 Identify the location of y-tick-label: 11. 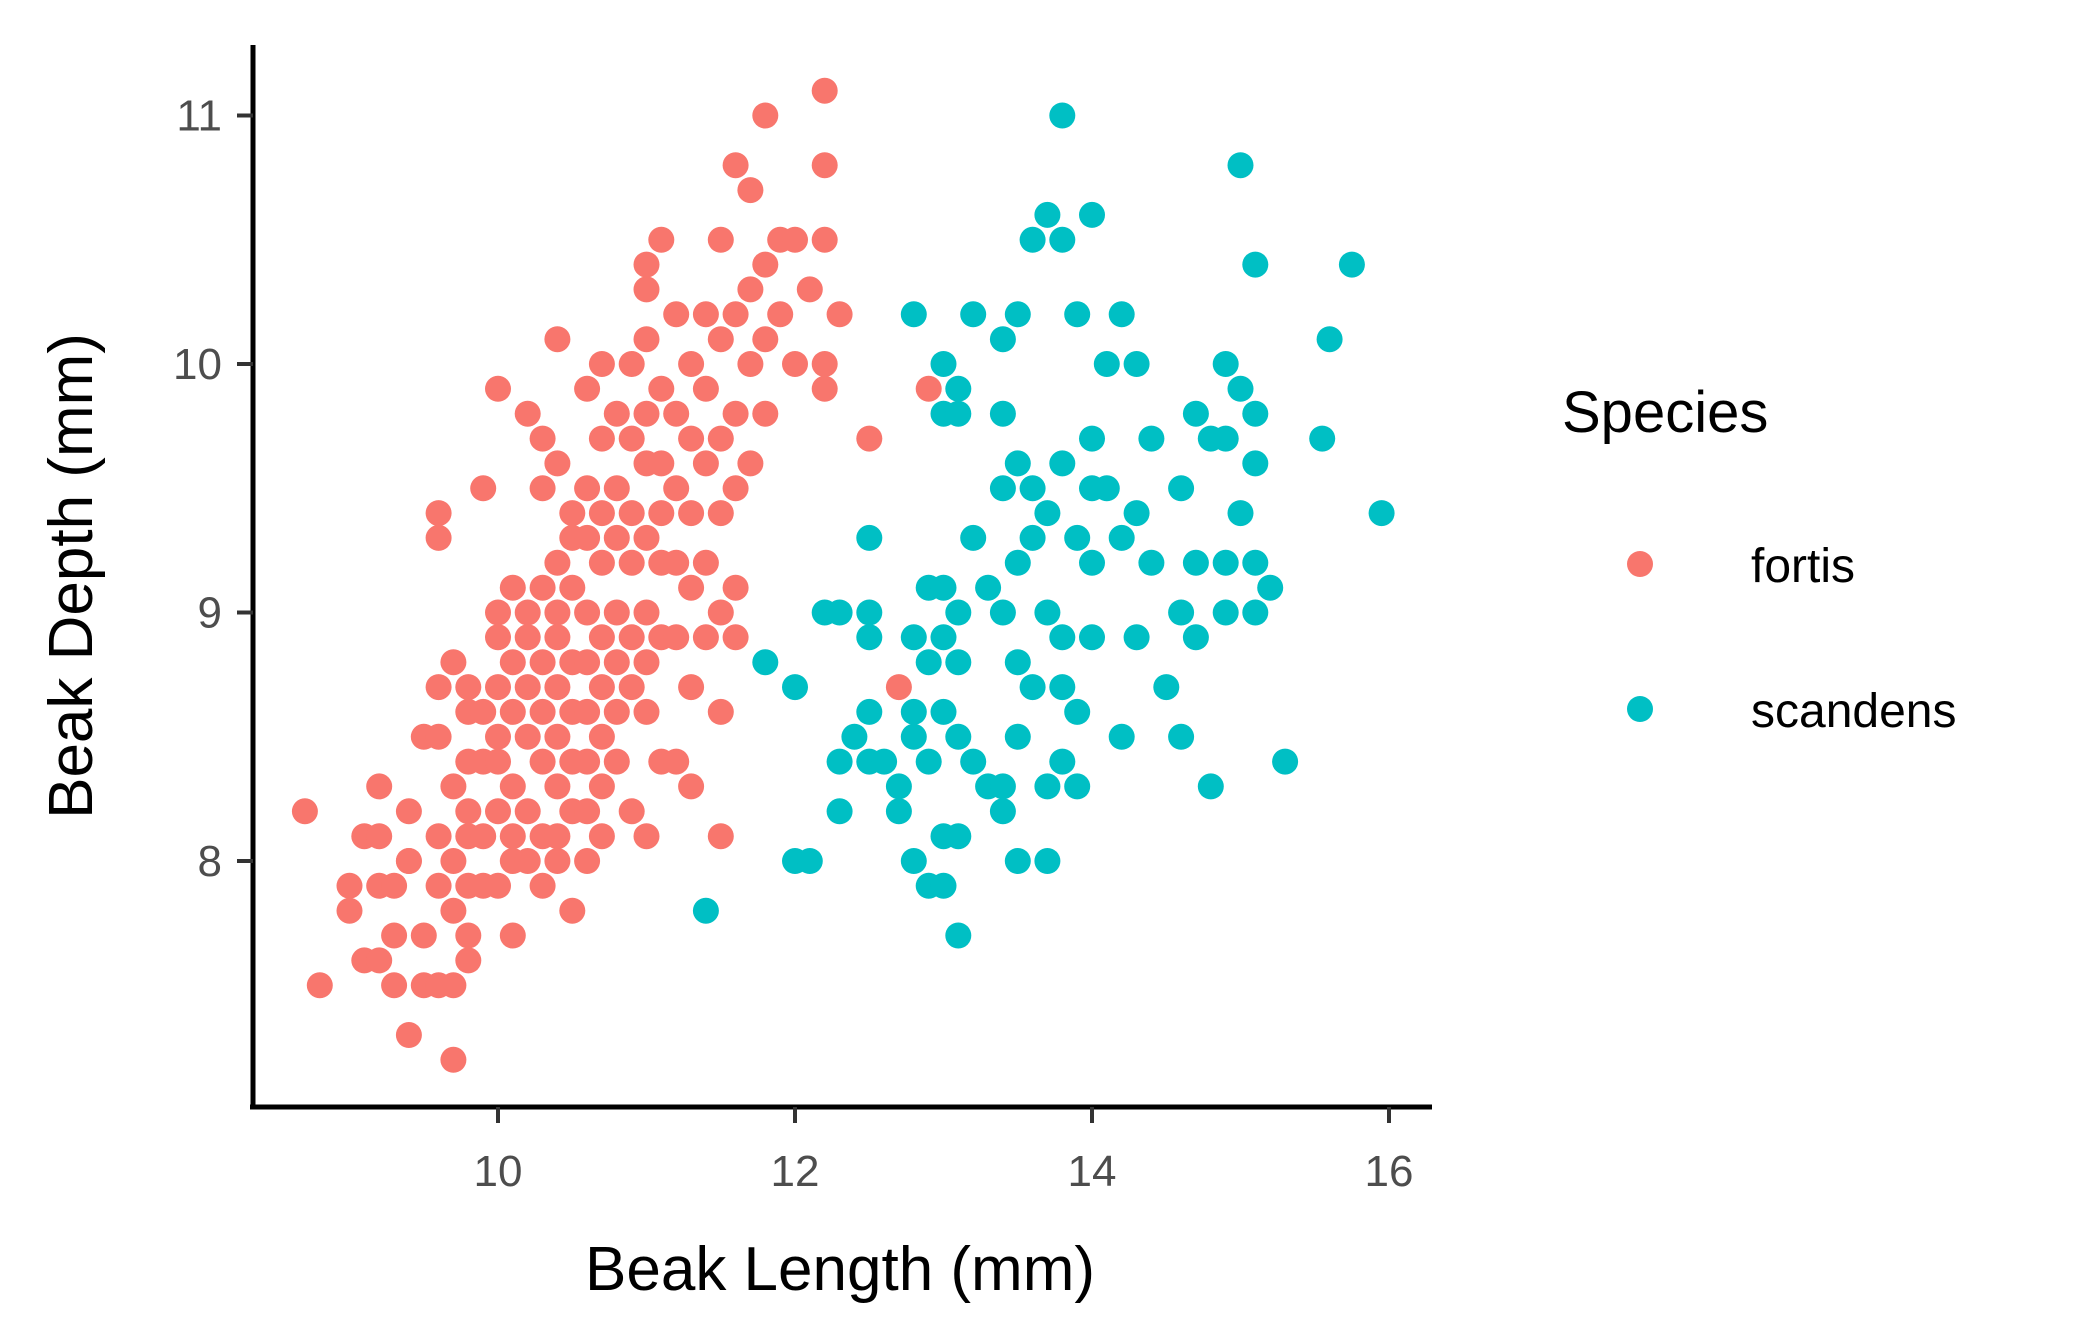
(199, 116).